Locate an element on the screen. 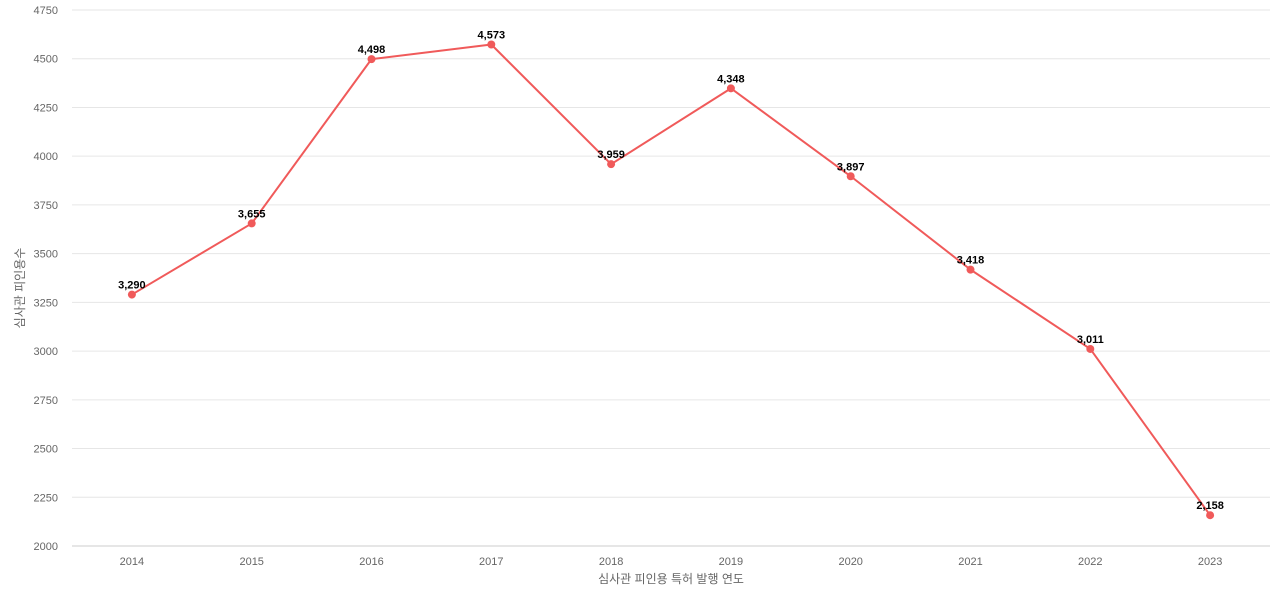  y-tick-label: 4000 is located at coordinates (46, 157).